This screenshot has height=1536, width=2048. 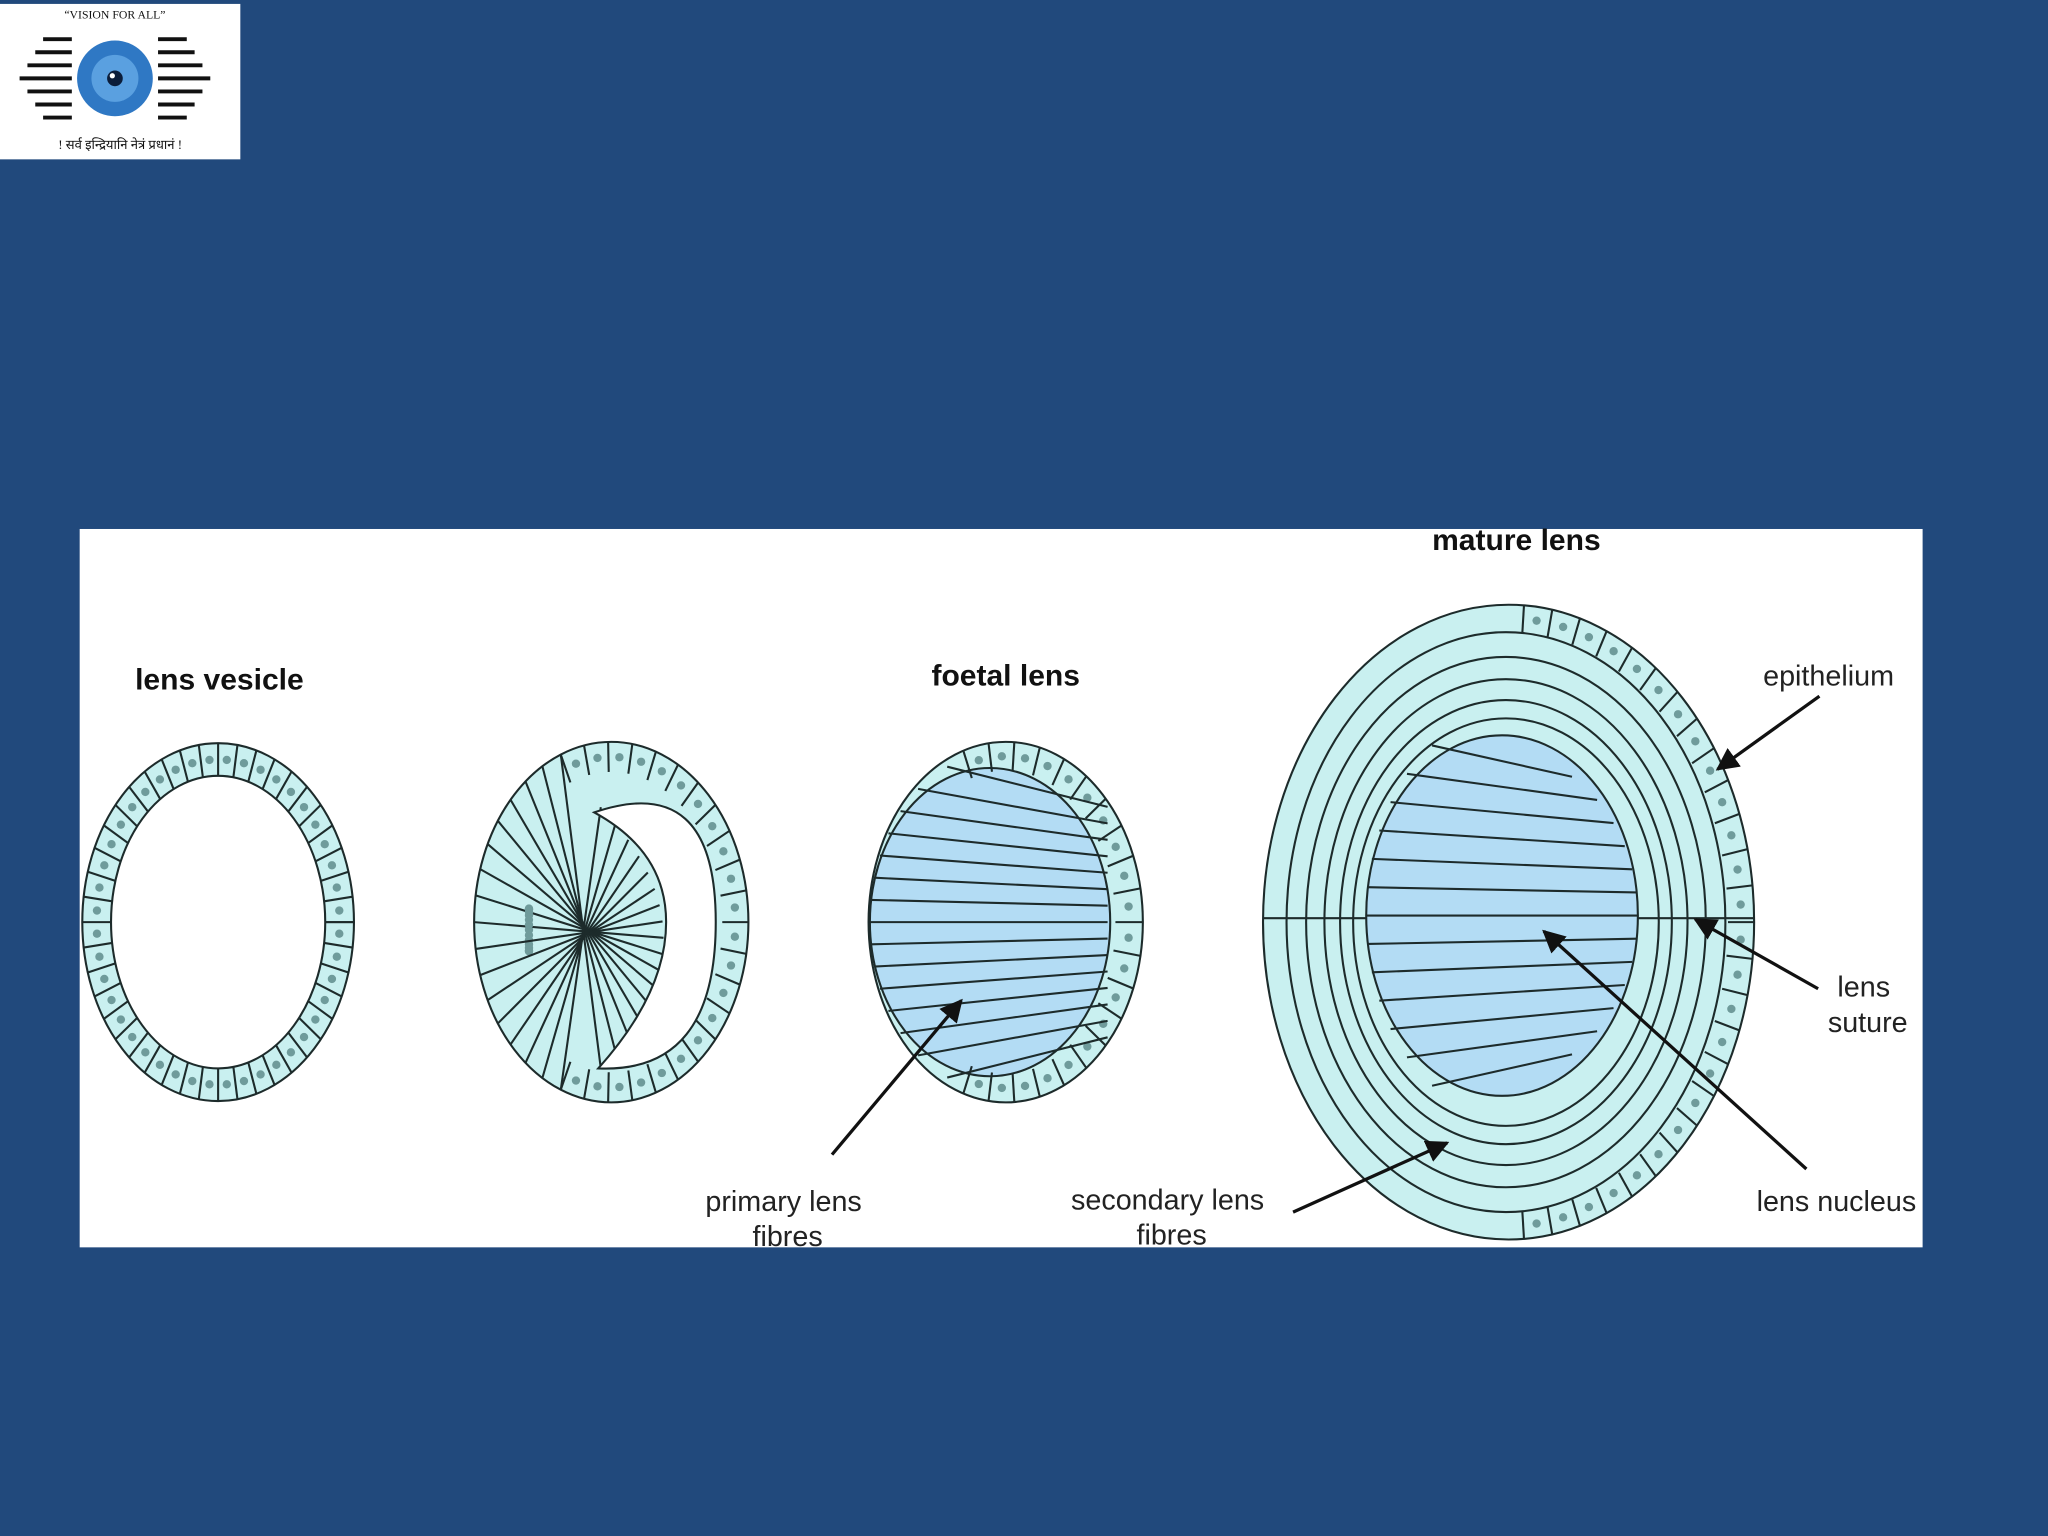 I want to click on logo-motto: ! सर्व इन्द्रियानि नेत्रं प्रधानं !, so click(x=120, y=144).